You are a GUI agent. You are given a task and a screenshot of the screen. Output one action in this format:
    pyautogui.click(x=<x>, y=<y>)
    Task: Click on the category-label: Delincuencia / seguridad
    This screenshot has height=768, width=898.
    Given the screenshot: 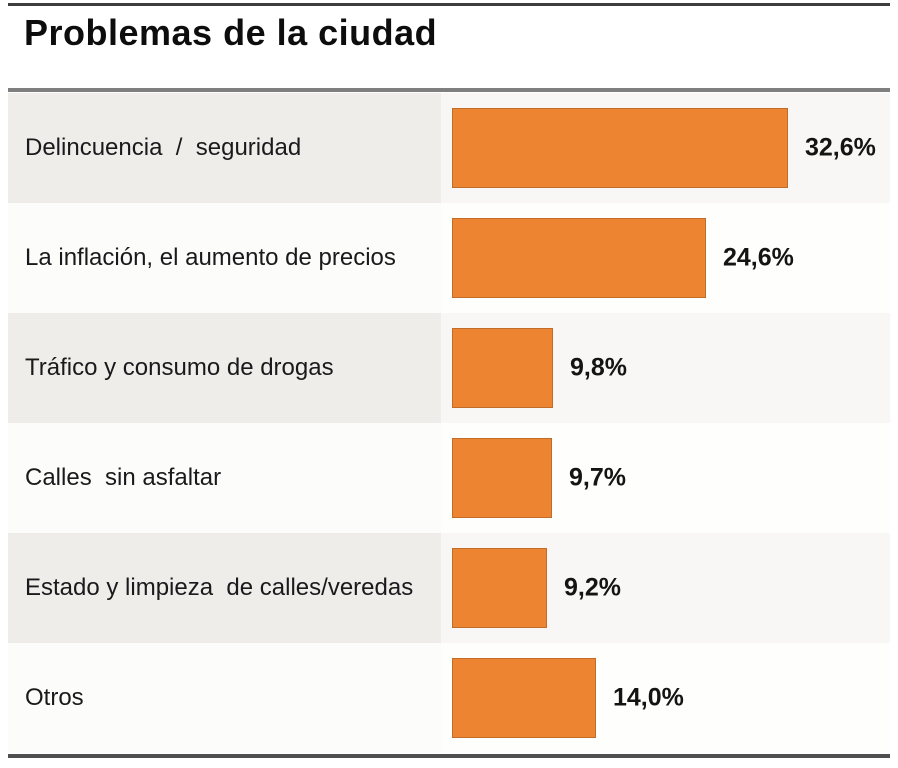 What is the action you would take?
    pyautogui.click(x=163, y=147)
    